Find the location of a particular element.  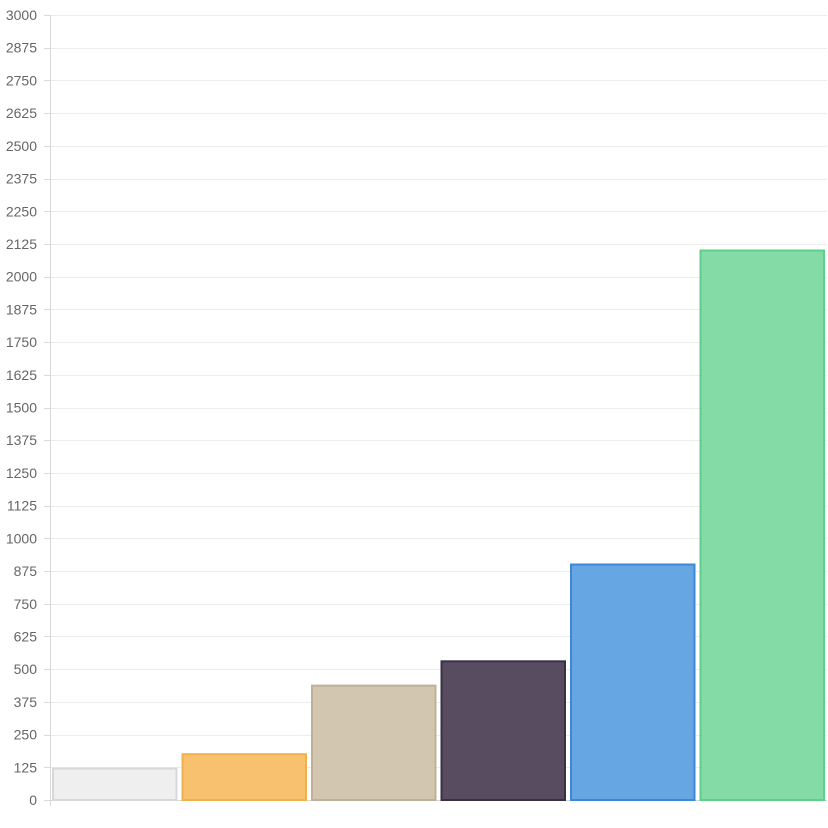

y-tick-label: 2625 is located at coordinates (21, 113).